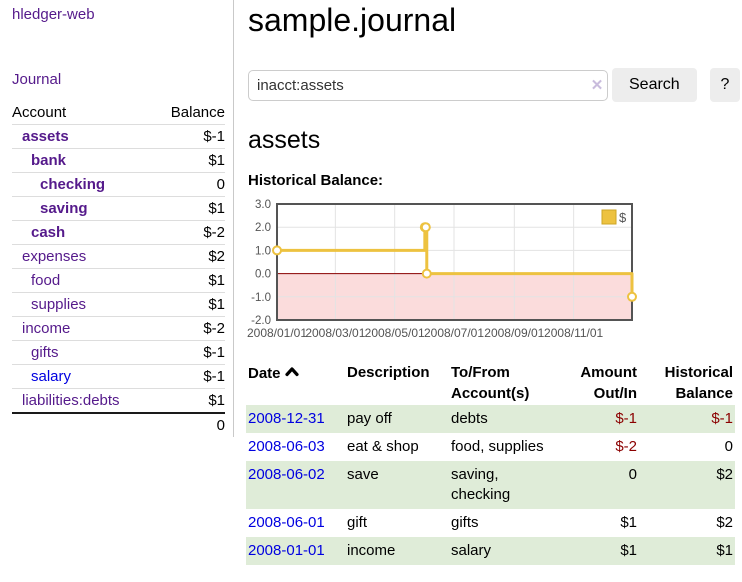 This screenshot has width=742, height=582. What do you see at coordinates (189, 184) in the screenshot?
I see `account-balance: 0` at bounding box center [189, 184].